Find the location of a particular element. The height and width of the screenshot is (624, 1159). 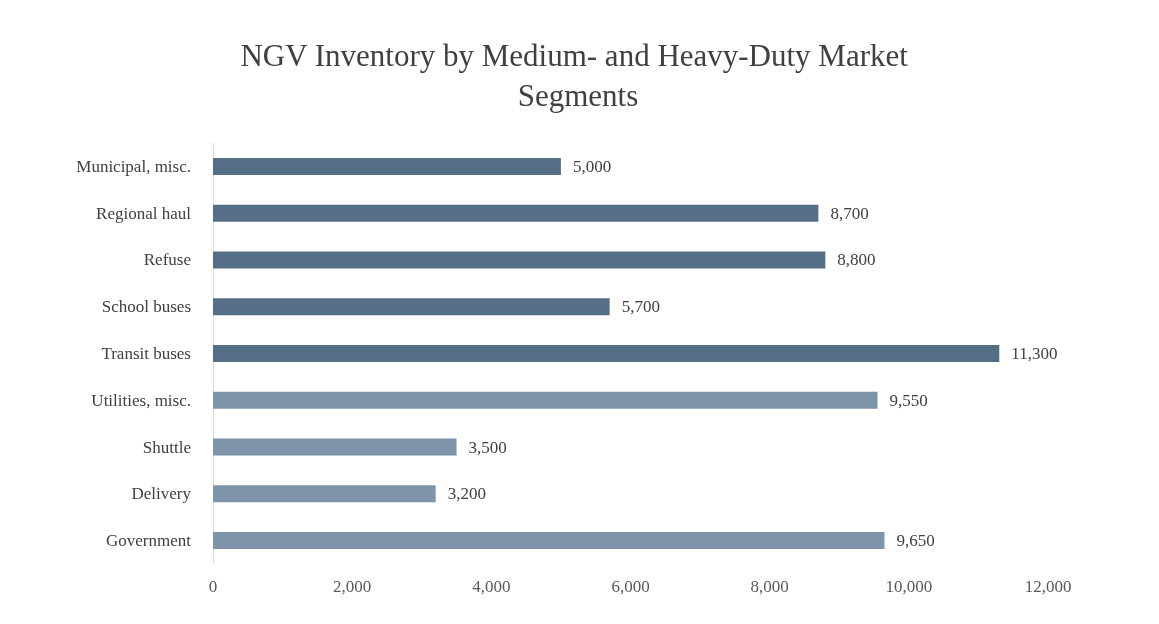

data-label: 9,650 is located at coordinates (915, 541).